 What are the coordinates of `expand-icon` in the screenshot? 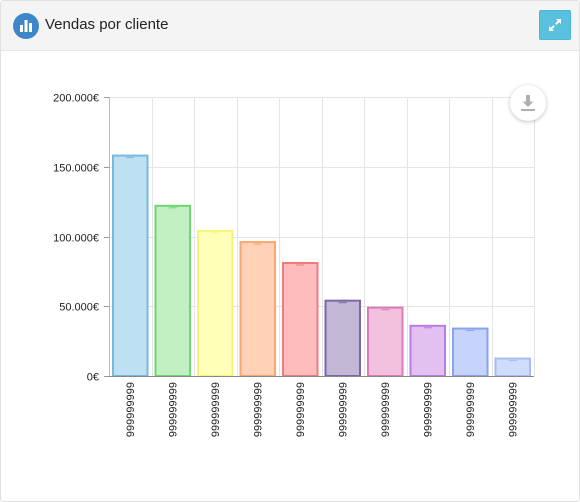 It's located at (555, 25).